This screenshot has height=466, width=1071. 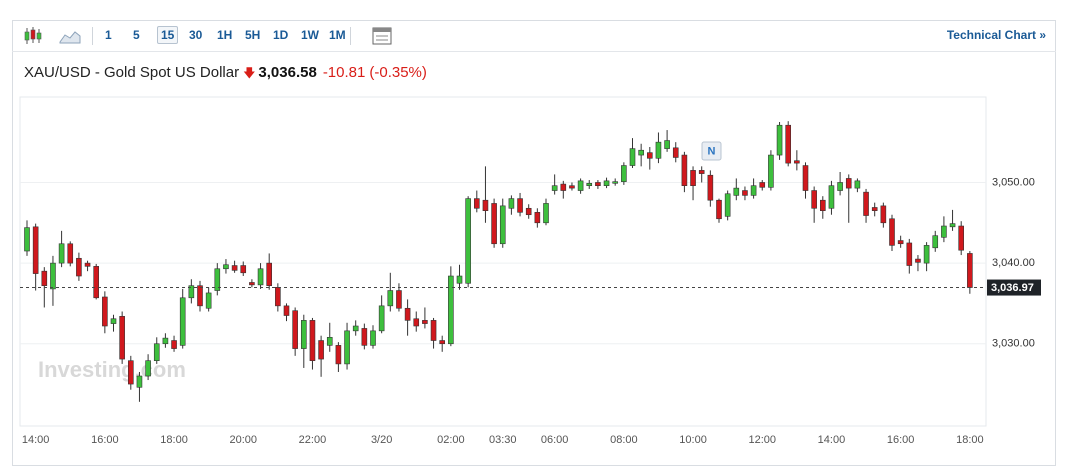 What do you see at coordinates (901, 440) in the screenshot?
I see `x-tick-label: 16:00` at bounding box center [901, 440].